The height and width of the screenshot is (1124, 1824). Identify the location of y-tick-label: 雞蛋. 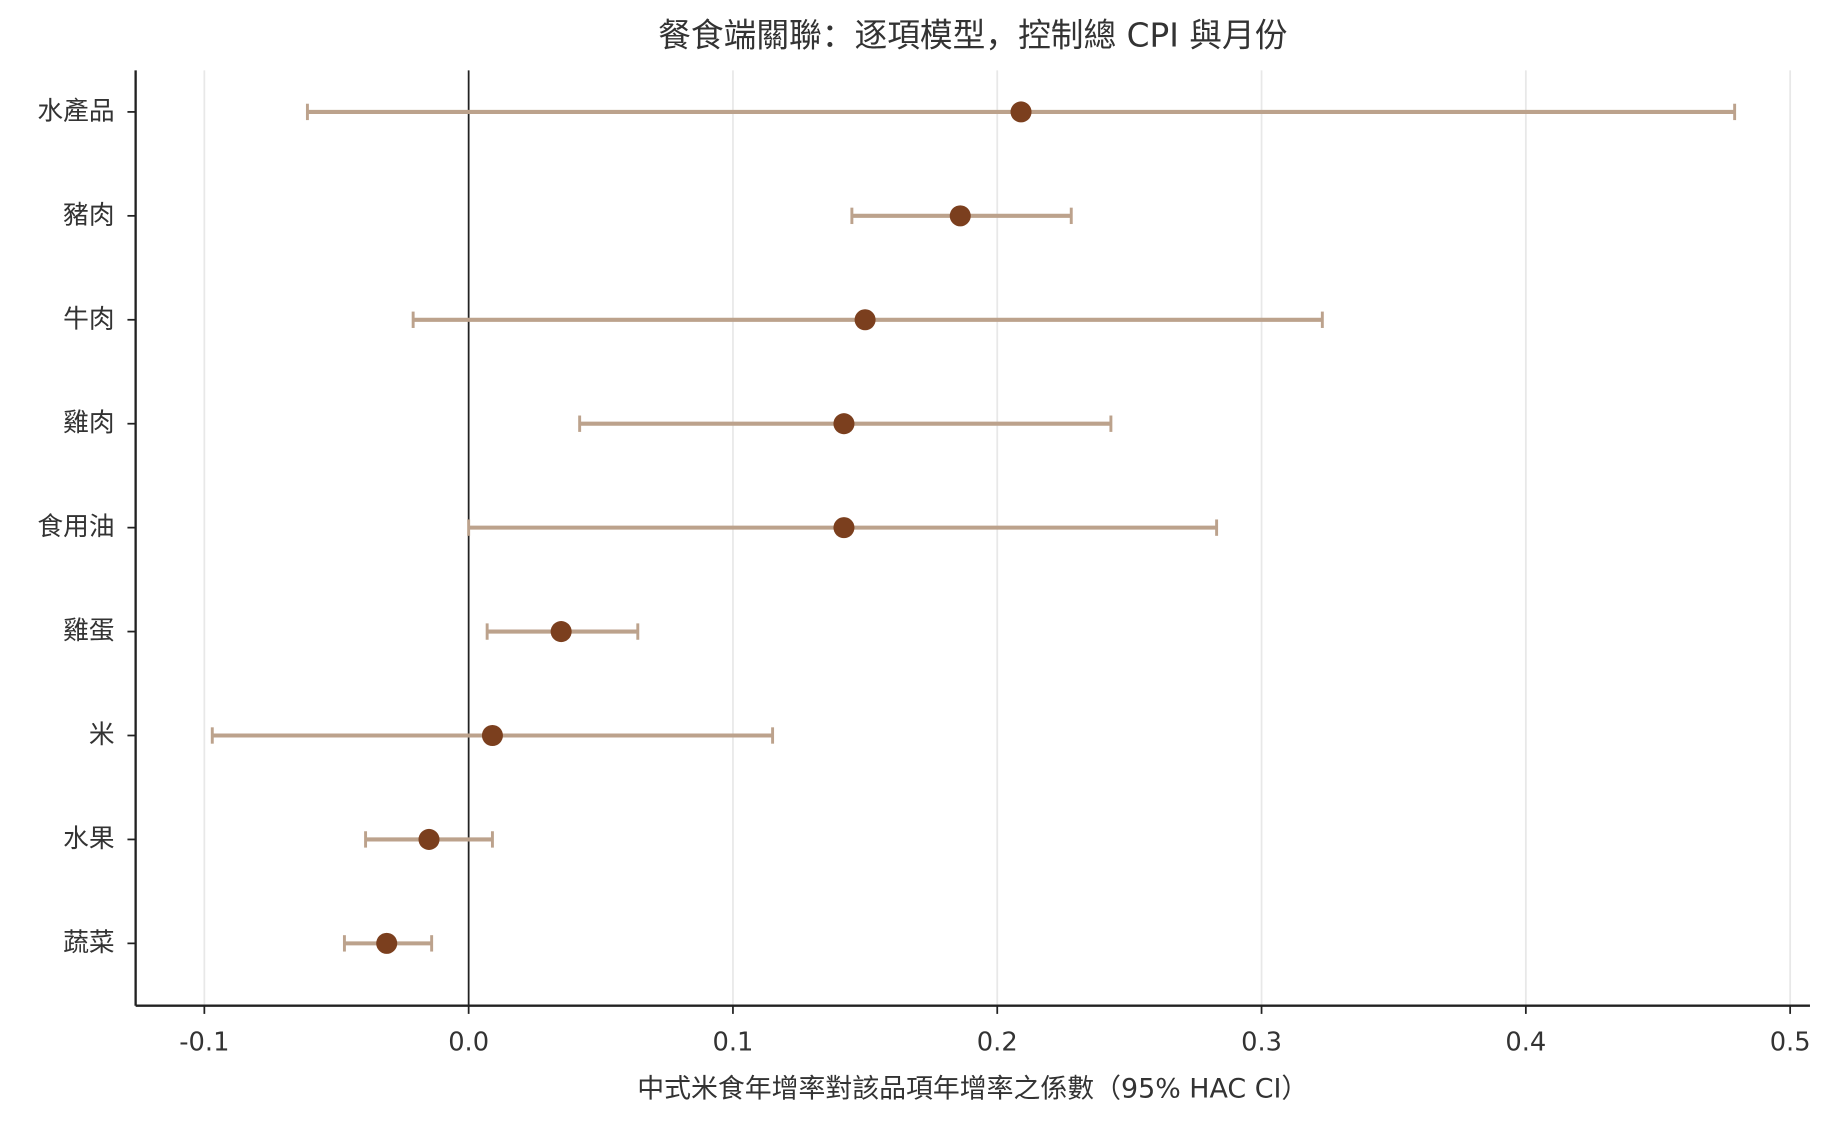
(88, 631).